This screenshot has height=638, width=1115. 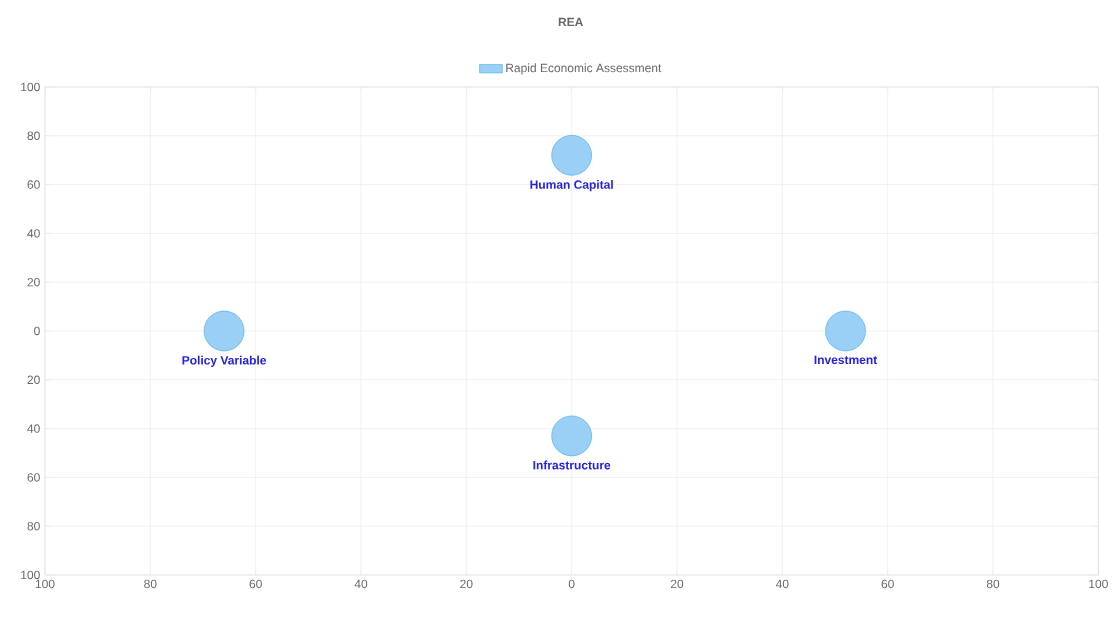 I want to click on annotation: Investment, so click(x=846, y=360).